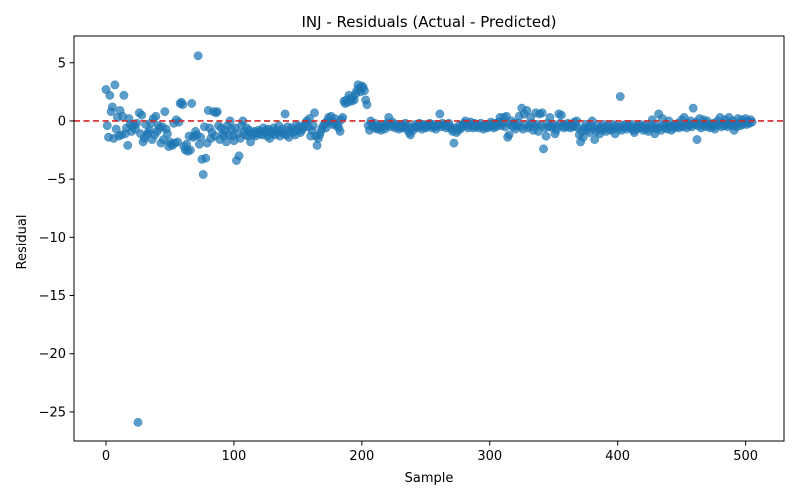 Image resolution: width=800 pixels, height=500 pixels. I want to click on x-tick-label: 500, so click(745, 456).